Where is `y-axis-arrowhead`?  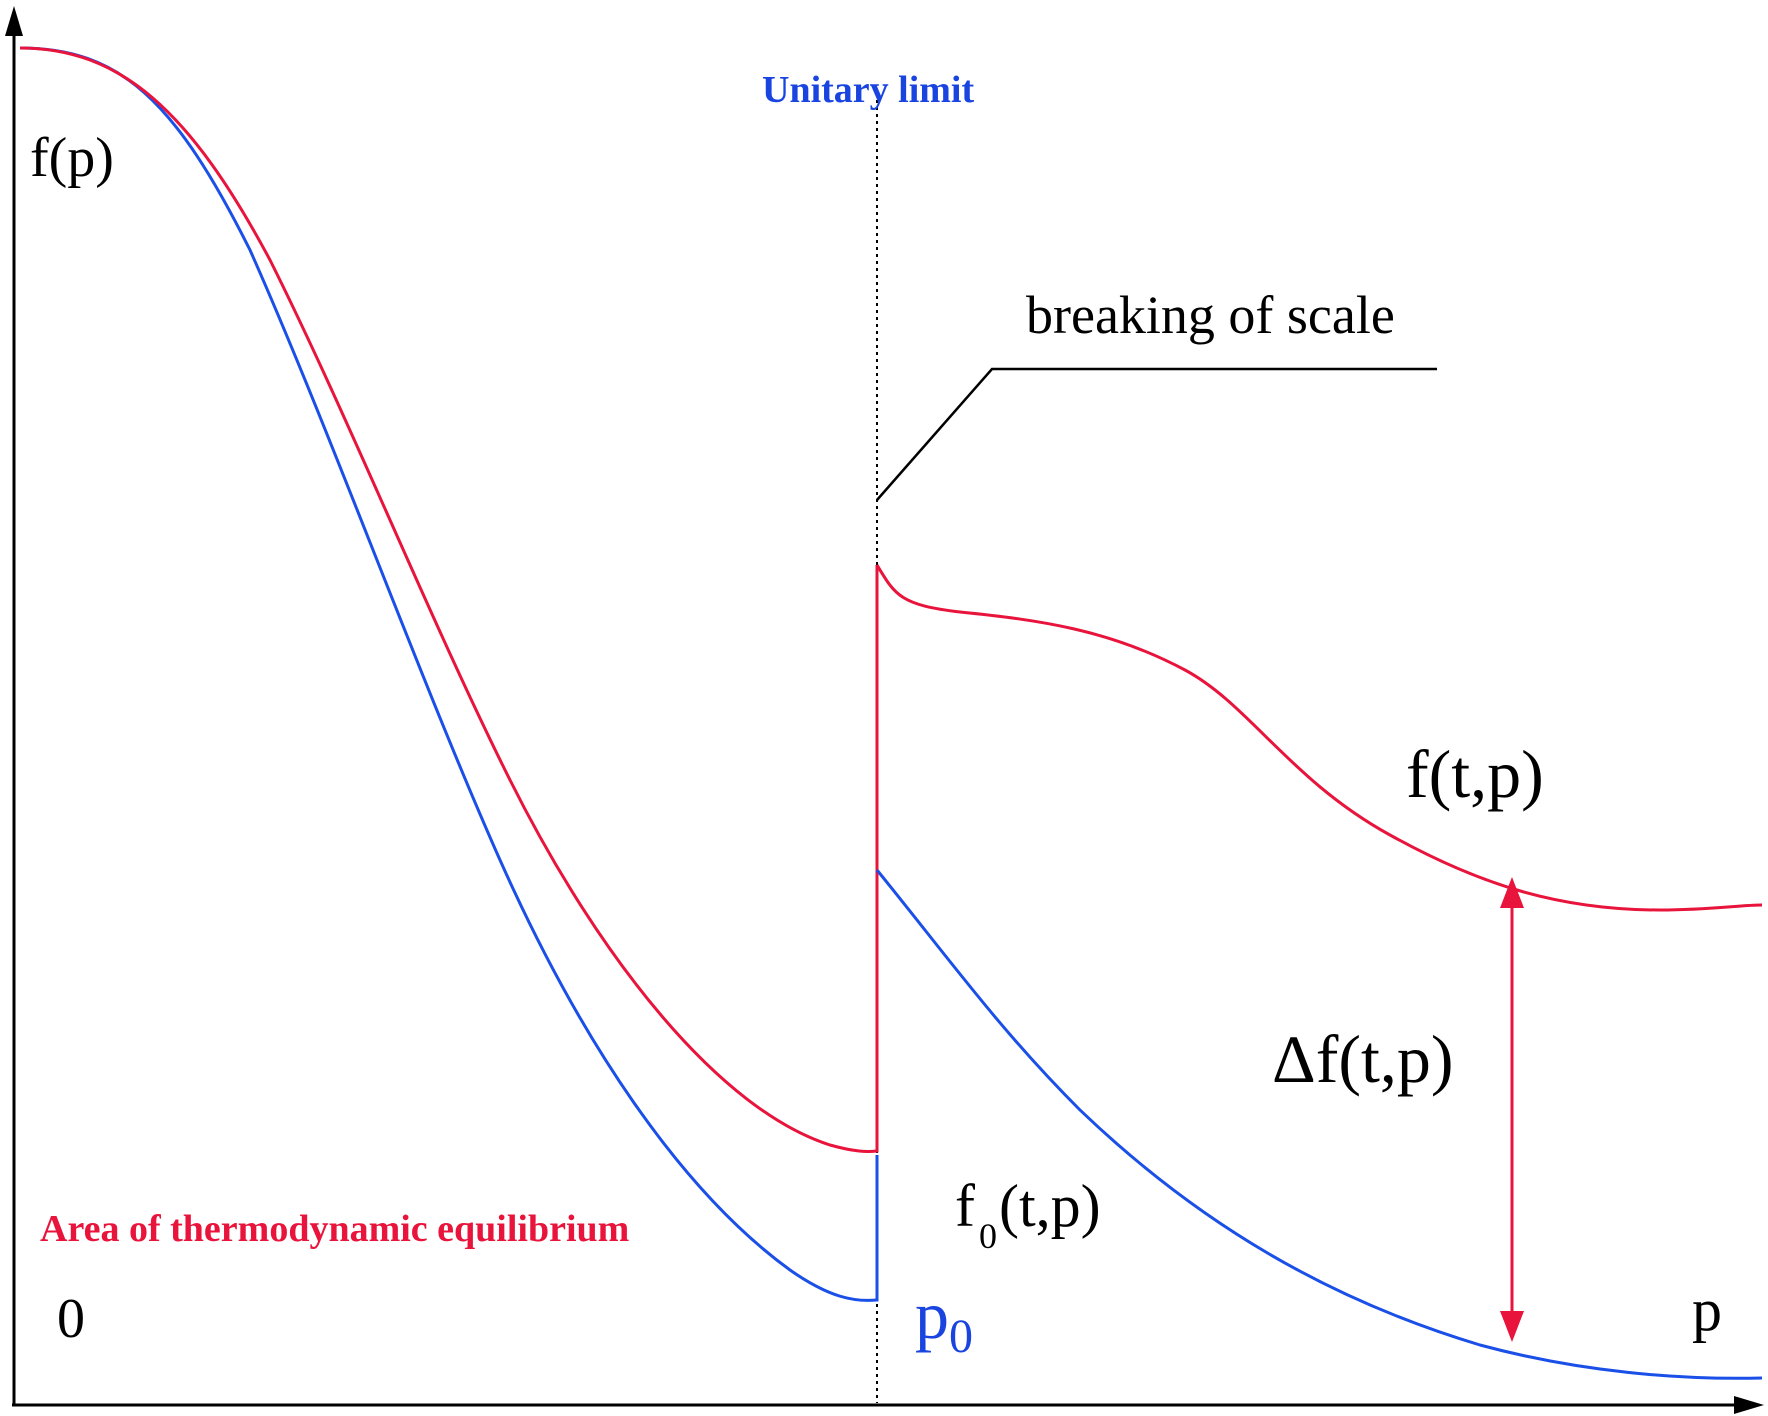 y-axis-arrowhead is located at coordinates (14, 21).